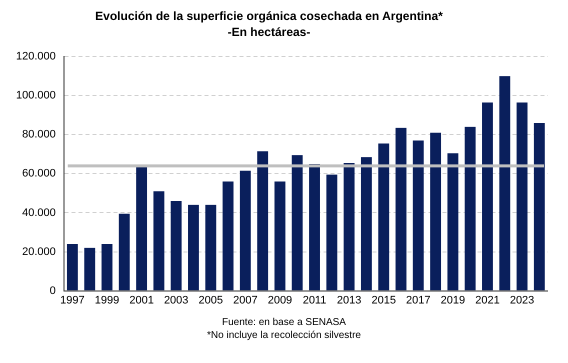 This screenshot has height=363, width=568. I want to click on x-tick-label: 2001, so click(141, 300).